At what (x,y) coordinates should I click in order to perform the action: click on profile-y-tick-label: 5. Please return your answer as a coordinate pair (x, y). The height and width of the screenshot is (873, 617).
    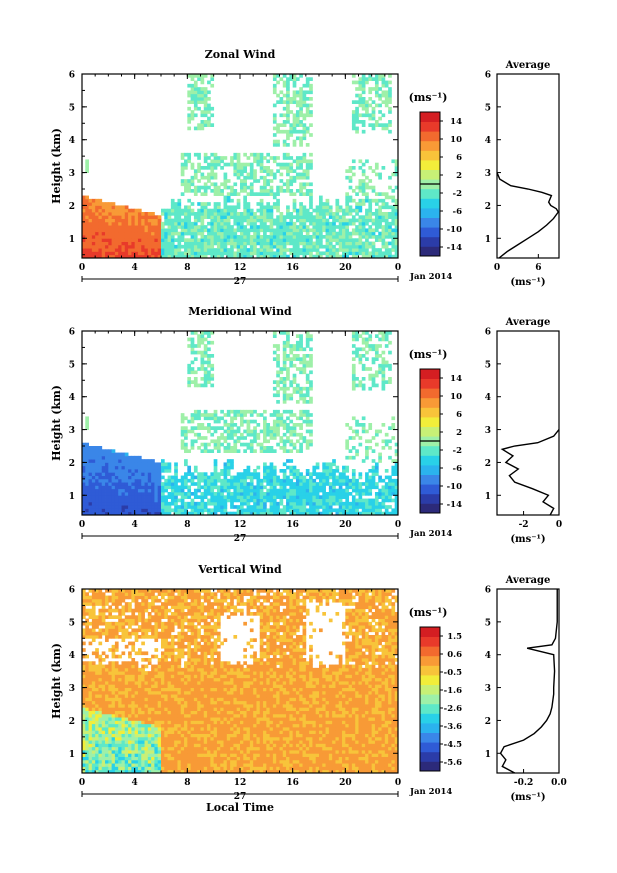
    Looking at the image, I should click on (488, 365).